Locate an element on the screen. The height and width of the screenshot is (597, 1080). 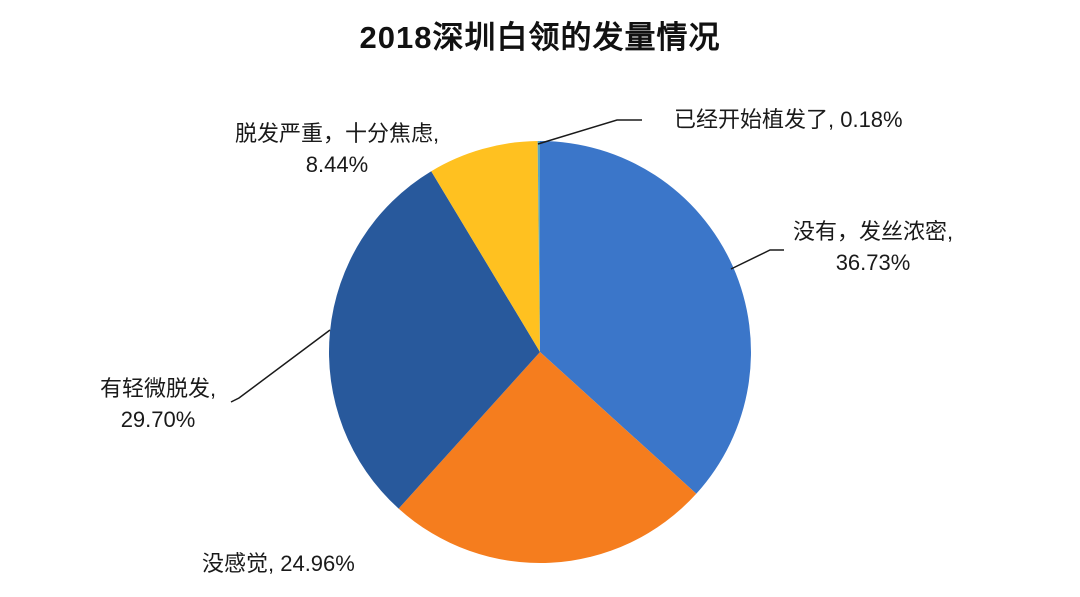
callout-no-feeling-text: 没感觉, 24.96% is located at coordinates (278, 563).